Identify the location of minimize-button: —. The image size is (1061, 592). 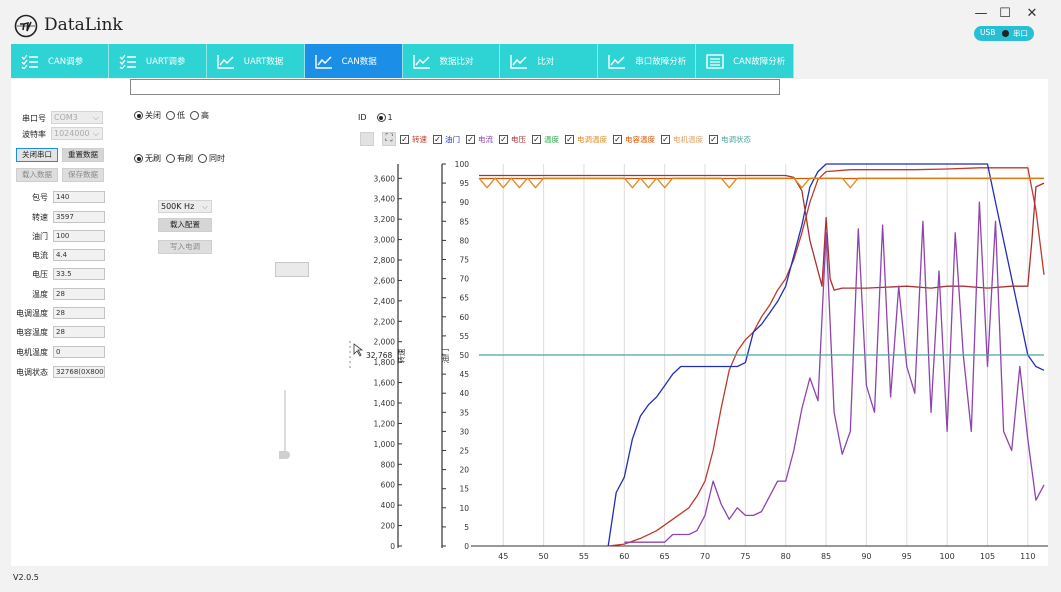
(981, 13).